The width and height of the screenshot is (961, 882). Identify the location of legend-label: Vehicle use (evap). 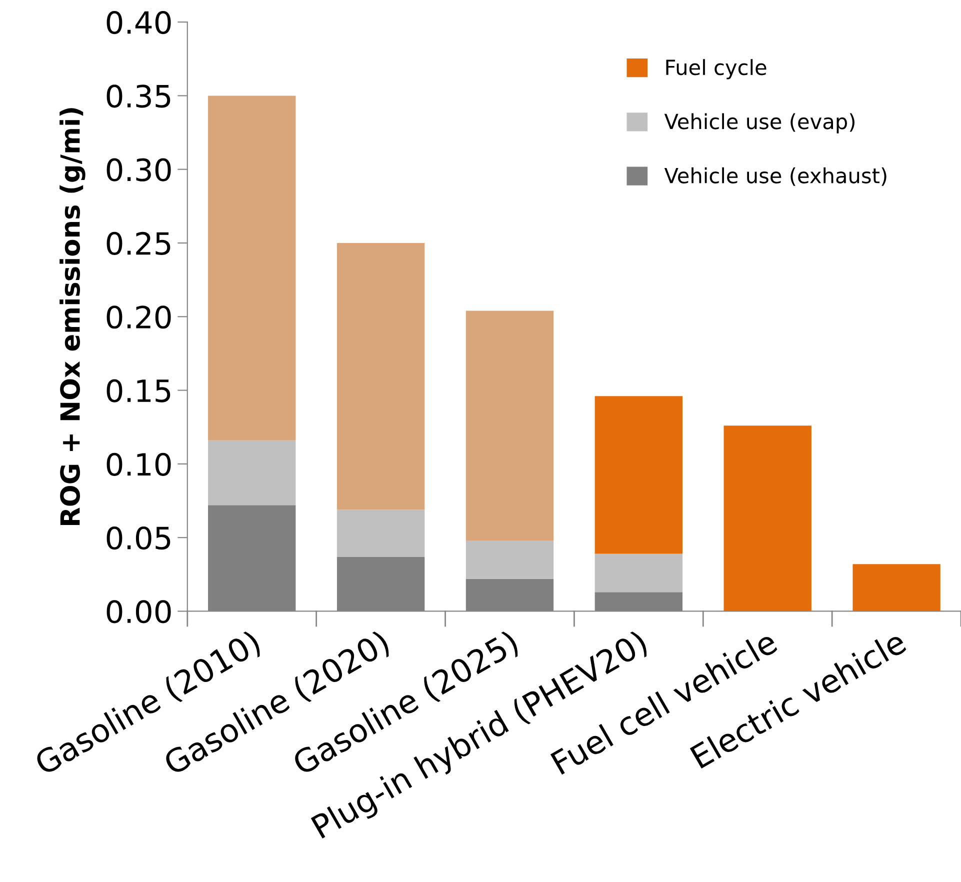
(759, 123).